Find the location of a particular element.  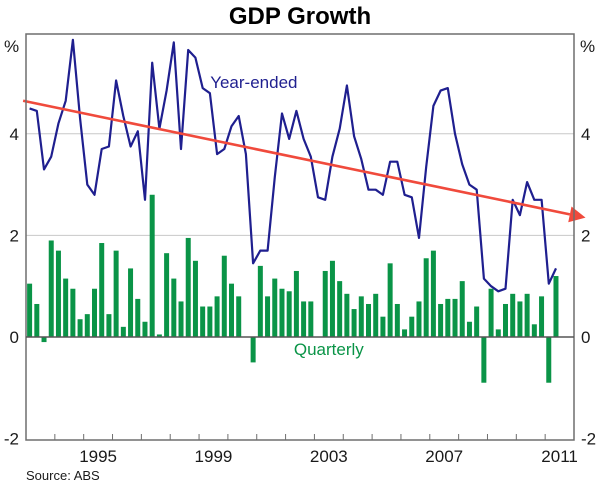

x-tick-label: 2003 is located at coordinates (329, 456).